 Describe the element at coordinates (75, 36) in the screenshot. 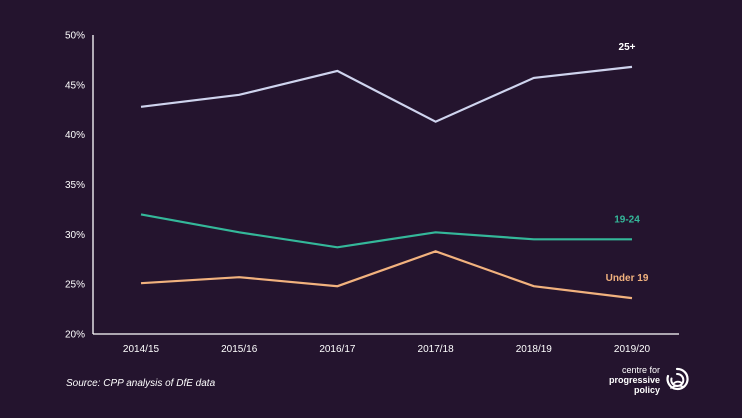

I see `y-tick-label: 50%` at that location.